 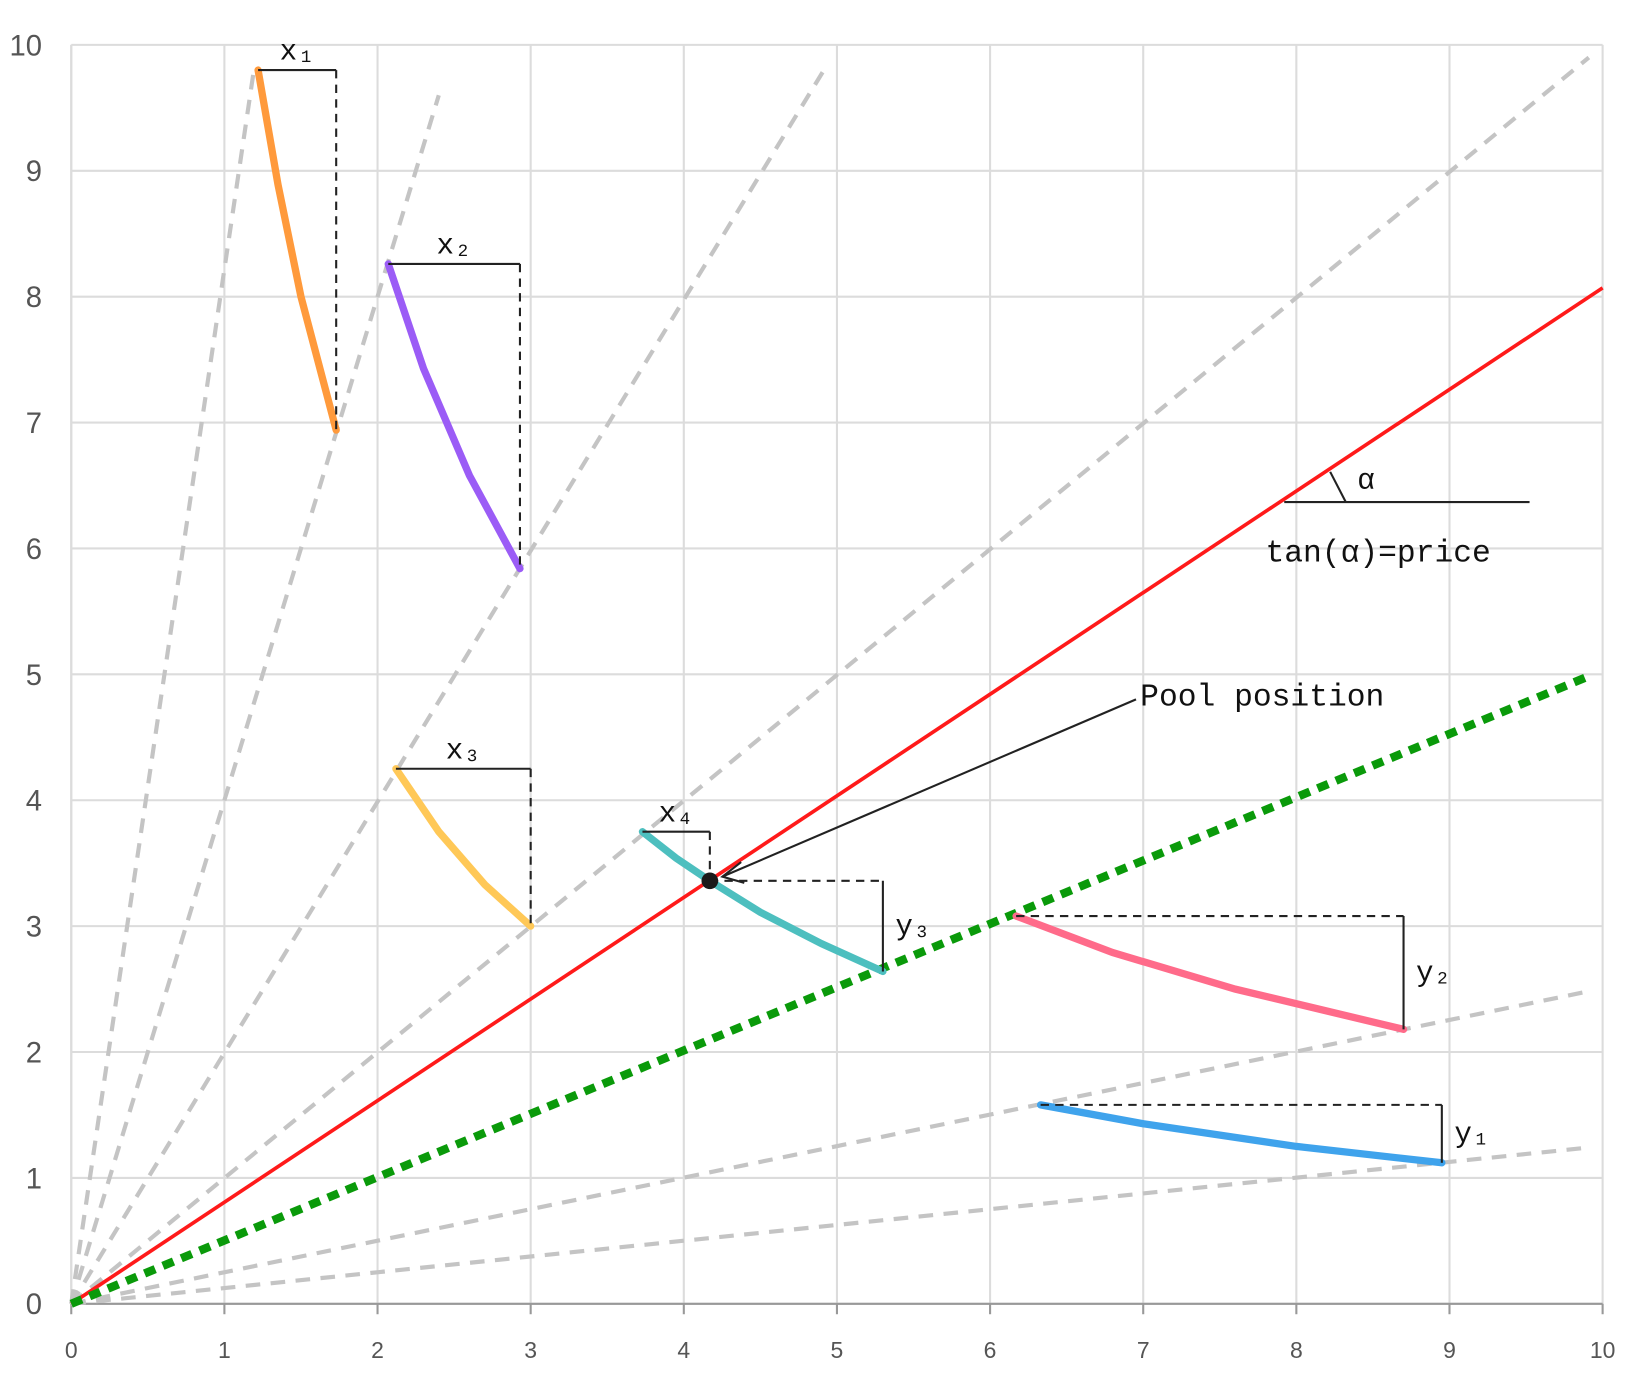 I want to click on y-tick-label: 4, so click(x=34, y=802).